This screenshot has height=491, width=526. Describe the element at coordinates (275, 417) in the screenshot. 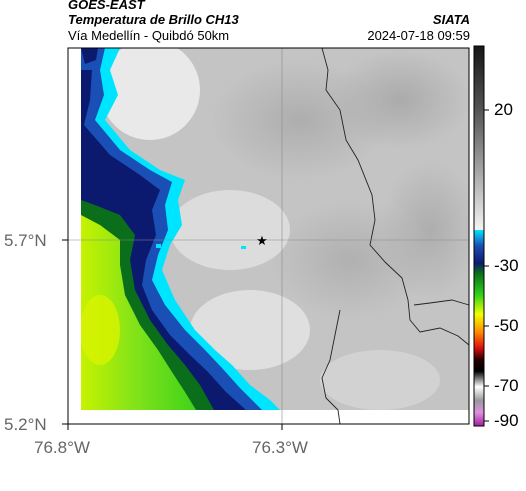

I see `map-bottom-margin` at that location.